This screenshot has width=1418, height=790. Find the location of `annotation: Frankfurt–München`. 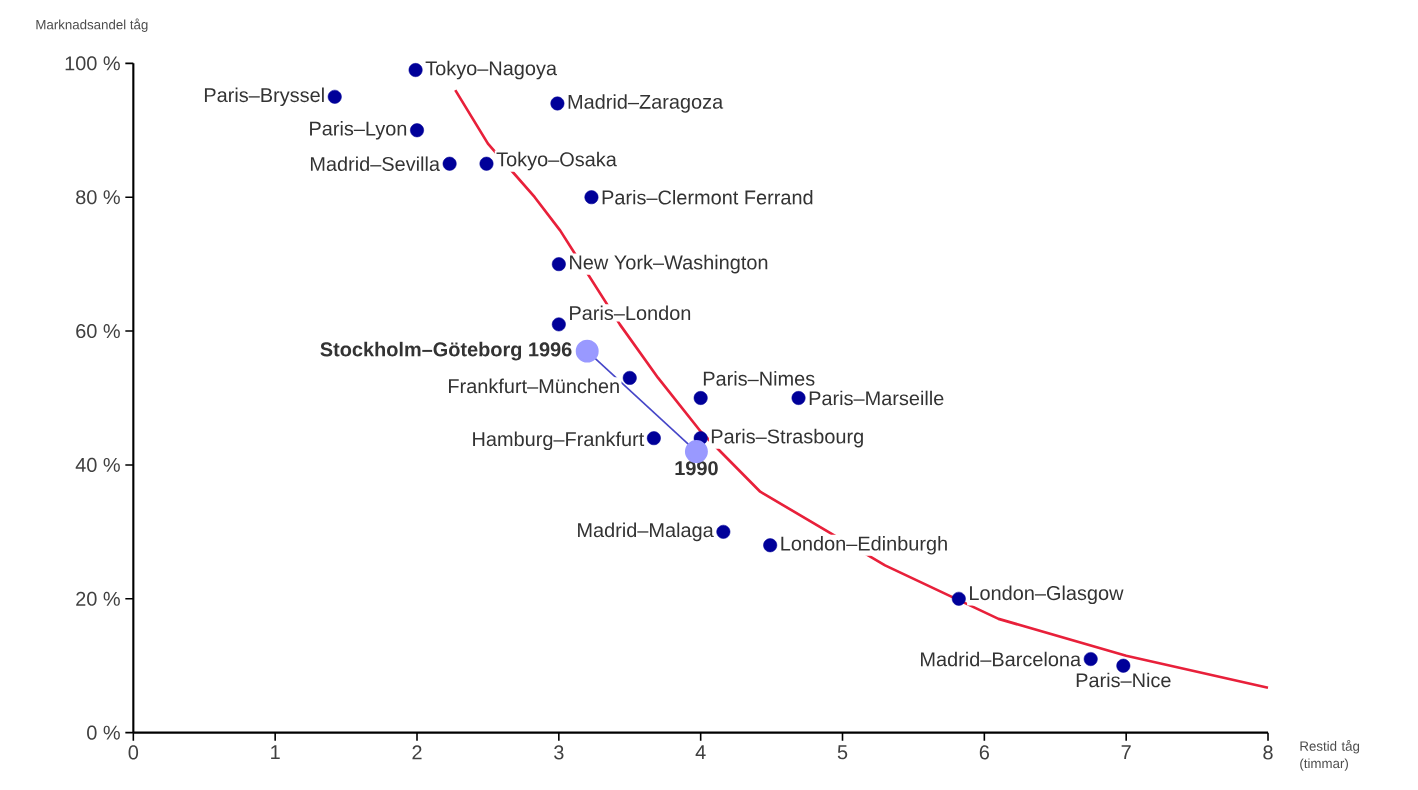

annotation: Frankfurt–München is located at coordinates (534, 386).